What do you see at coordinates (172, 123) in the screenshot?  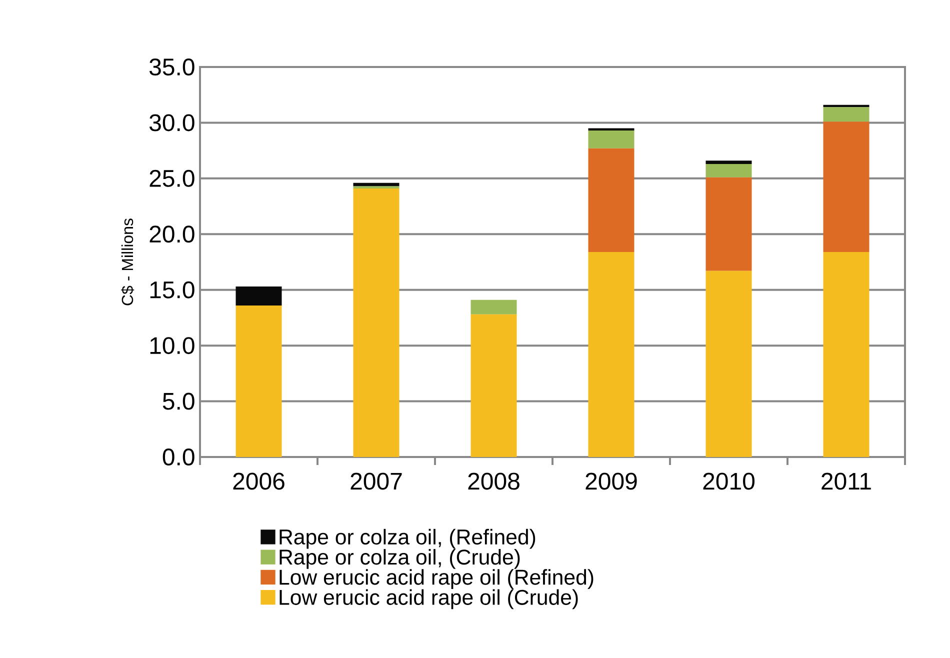 I see `y-tick-label: 30.0` at bounding box center [172, 123].